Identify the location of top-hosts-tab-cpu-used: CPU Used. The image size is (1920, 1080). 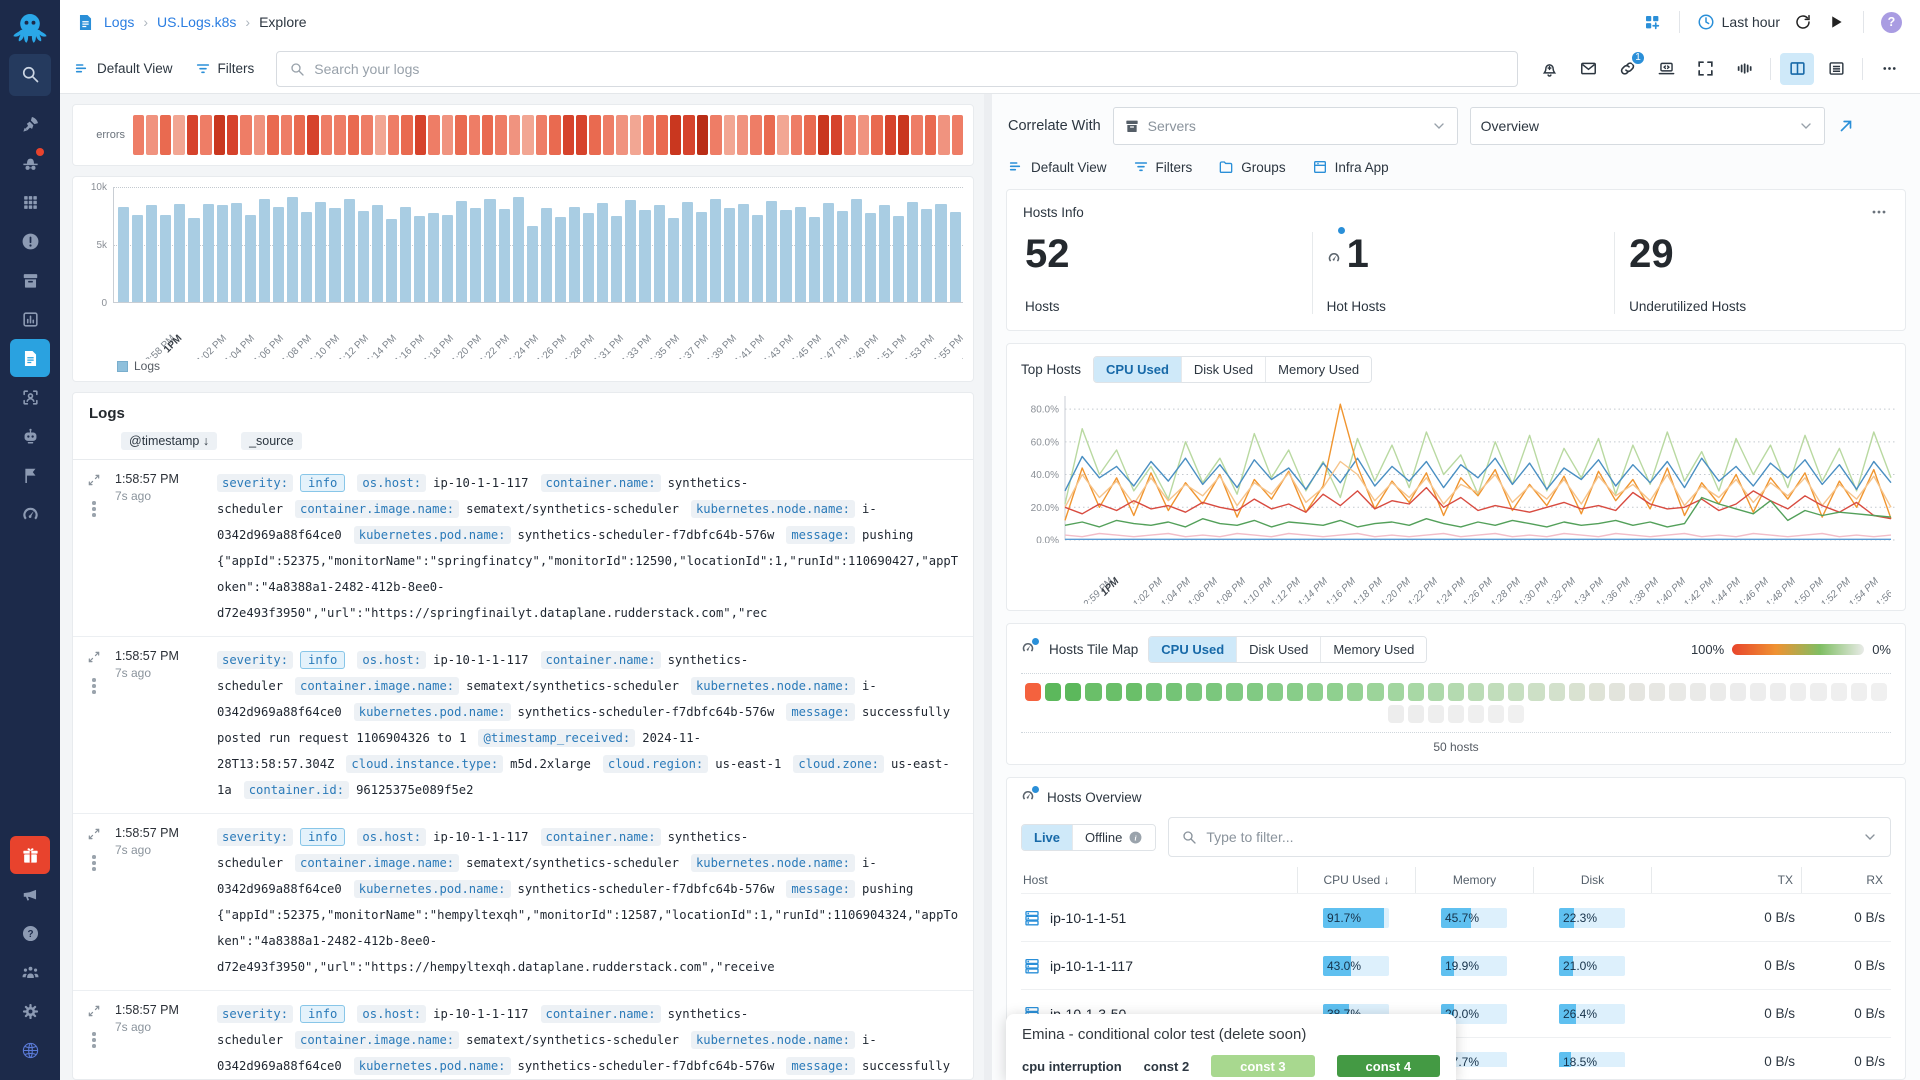
(1137, 369).